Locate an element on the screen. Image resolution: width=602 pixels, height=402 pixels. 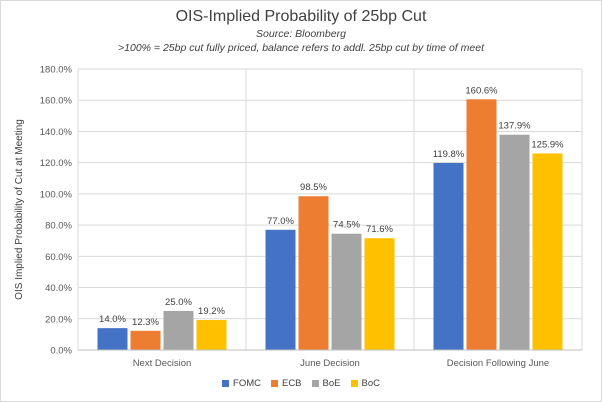
legend-item-boc: BoC is located at coordinates (365, 383).